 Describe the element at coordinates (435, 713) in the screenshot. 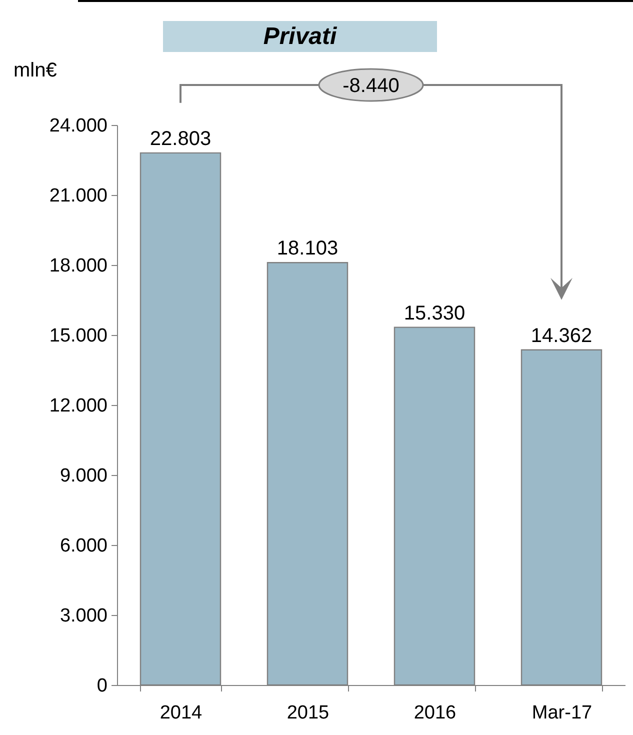

I see `x-tick-label: 2016` at that location.